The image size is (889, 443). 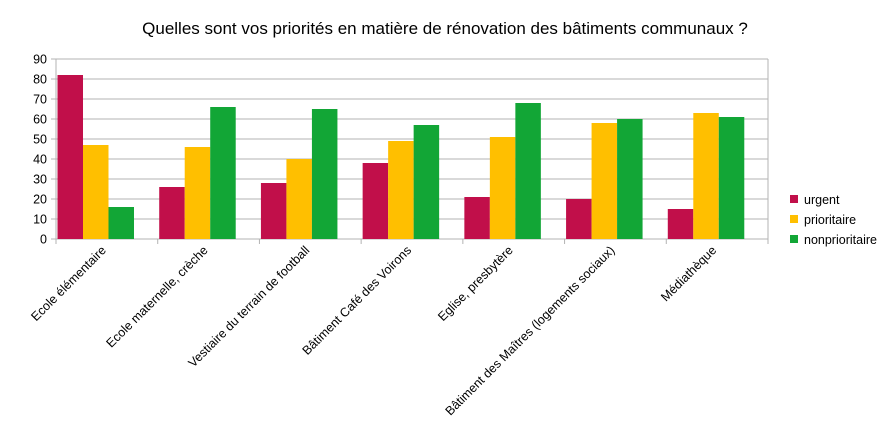 What do you see at coordinates (40, 80) in the screenshot?
I see `y-tick-label: 80` at bounding box center [40, 80].